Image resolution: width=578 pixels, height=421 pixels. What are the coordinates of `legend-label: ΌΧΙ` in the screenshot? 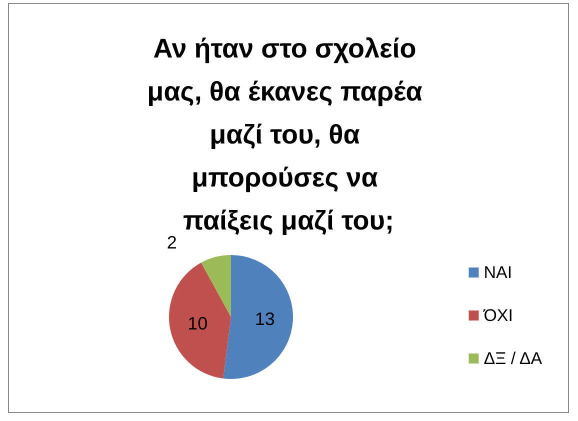 It's located at (497, 315).